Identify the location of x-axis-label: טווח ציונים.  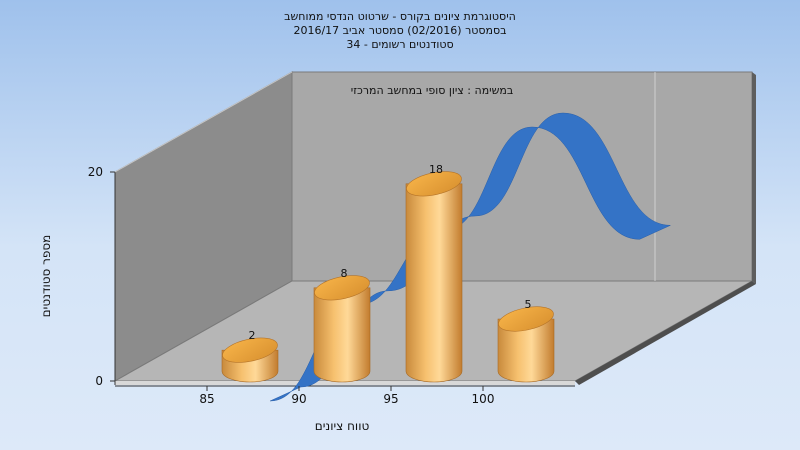
(342, 426).